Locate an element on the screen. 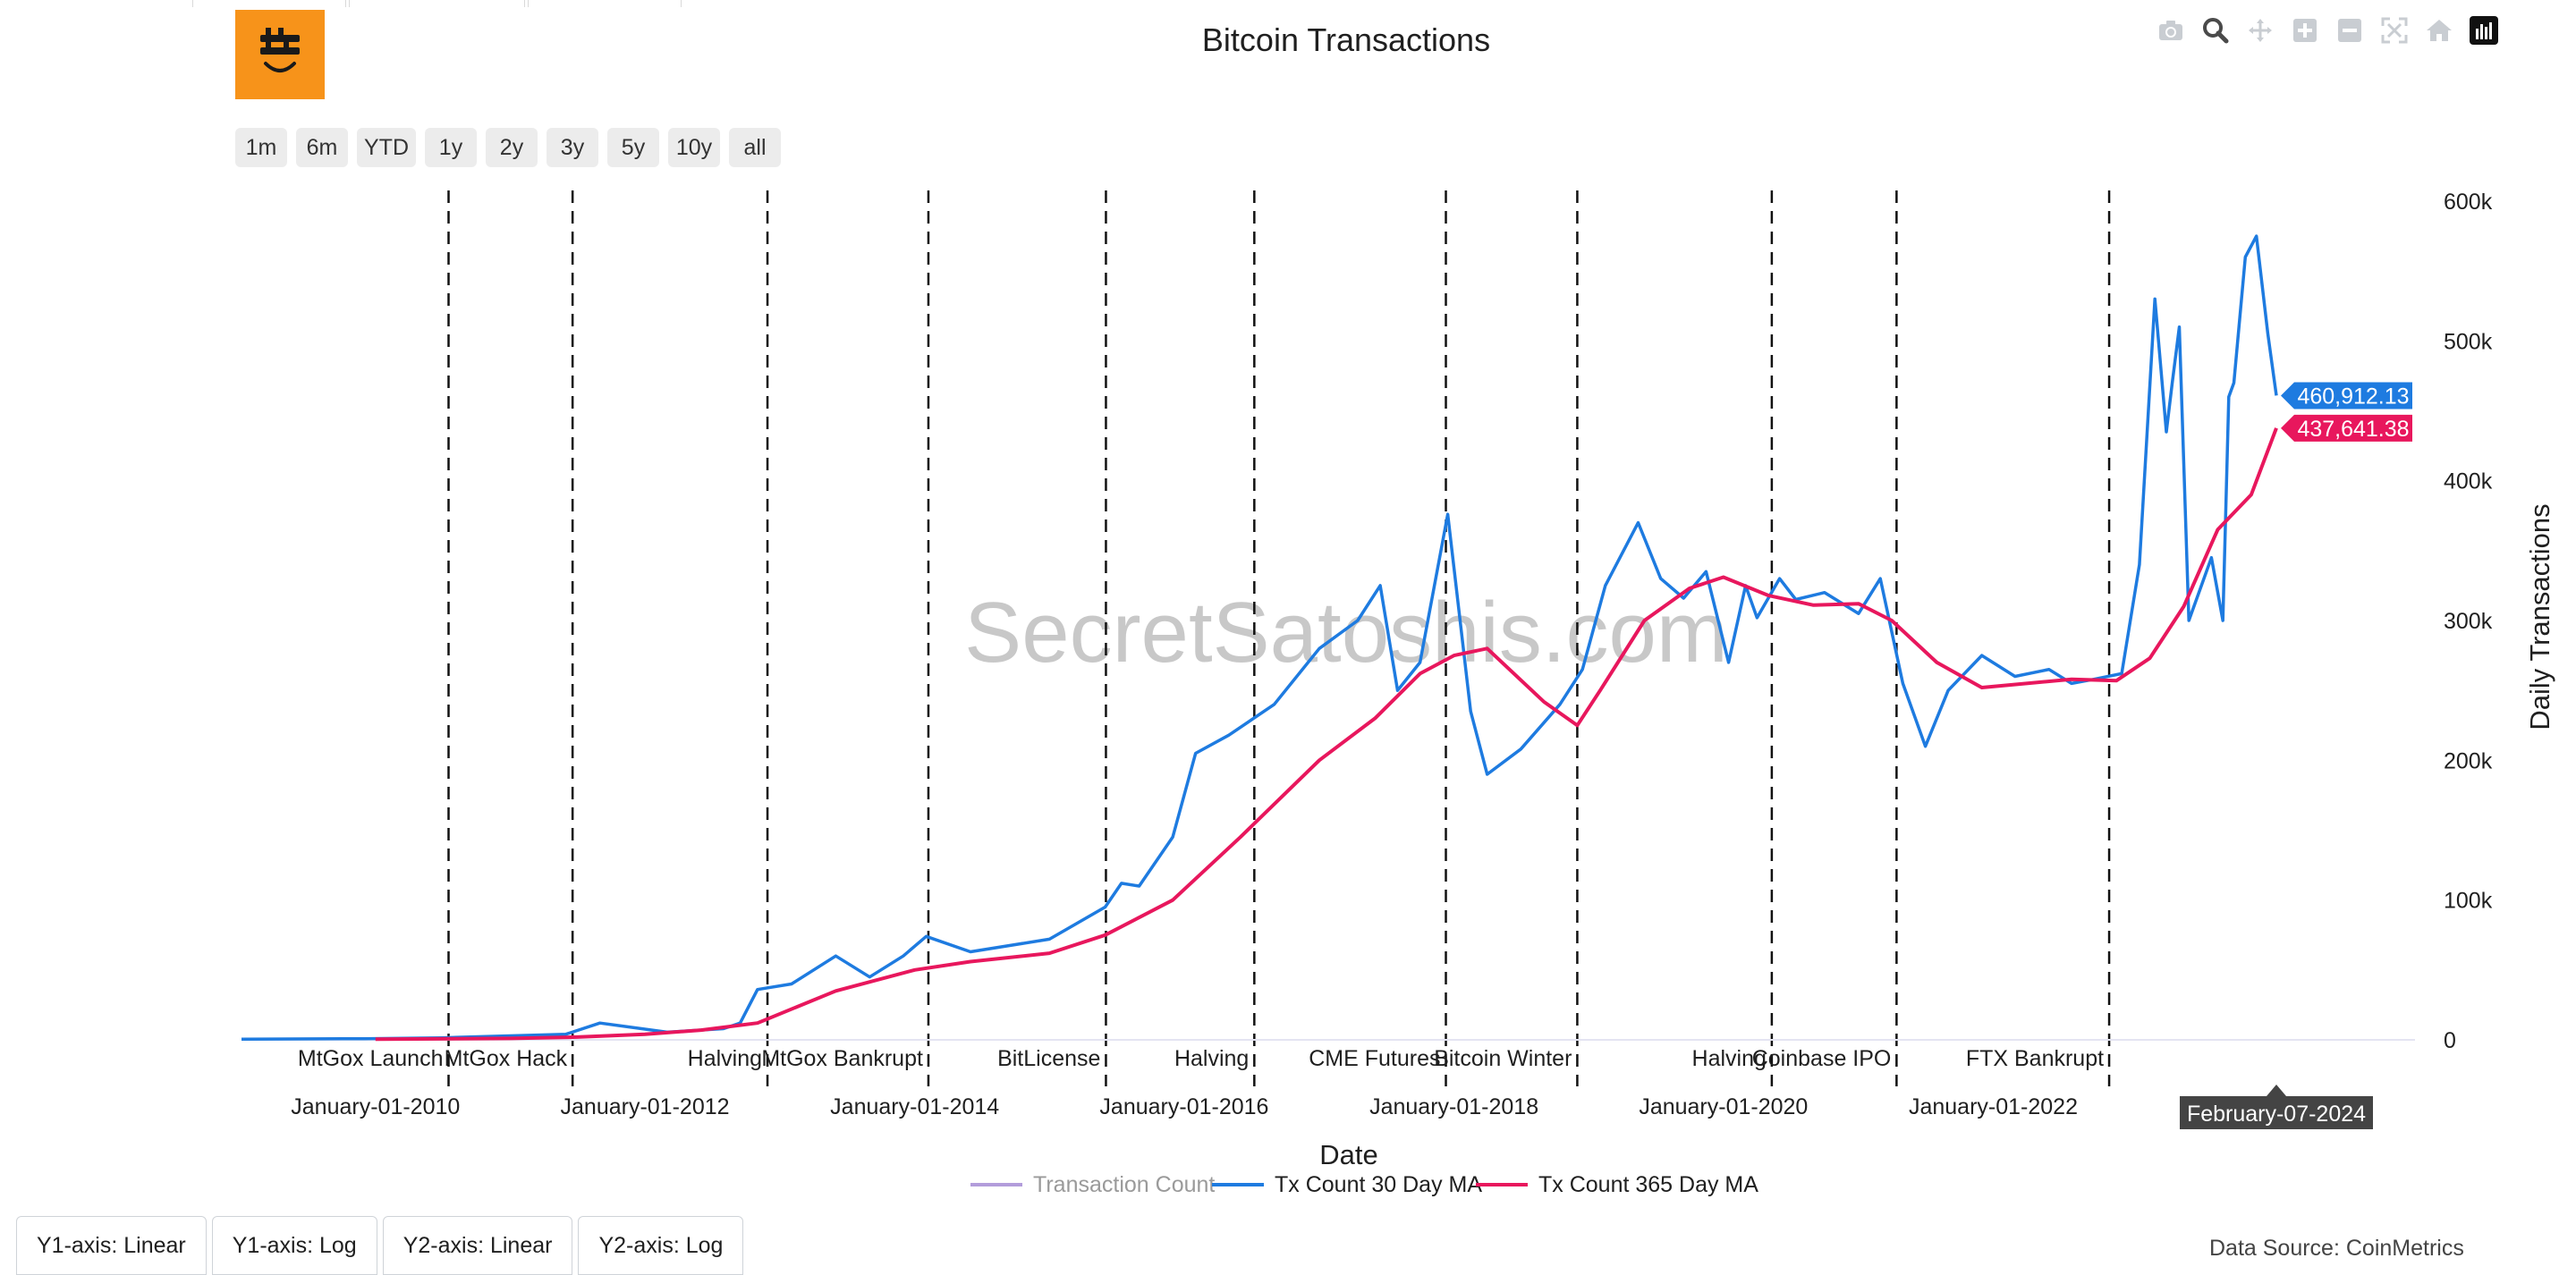 This screenshot has width=2576, height=1275. event-label: MtGox Hack is located at coordinates (506, 1058).